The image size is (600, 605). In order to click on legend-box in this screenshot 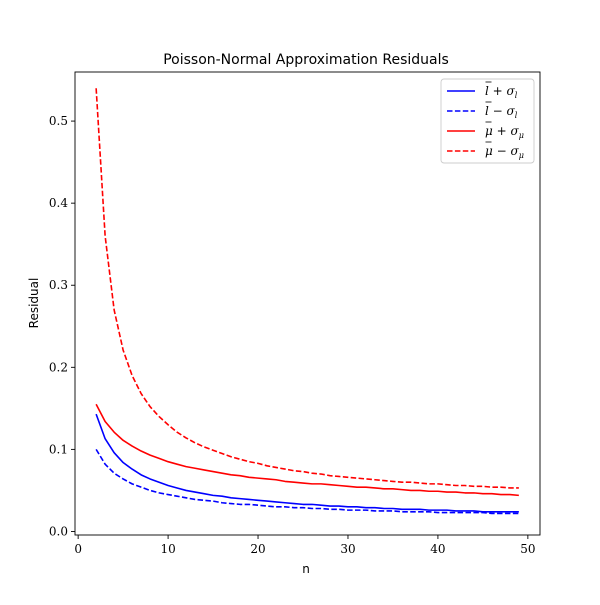, I will do `click(487, 121)`.